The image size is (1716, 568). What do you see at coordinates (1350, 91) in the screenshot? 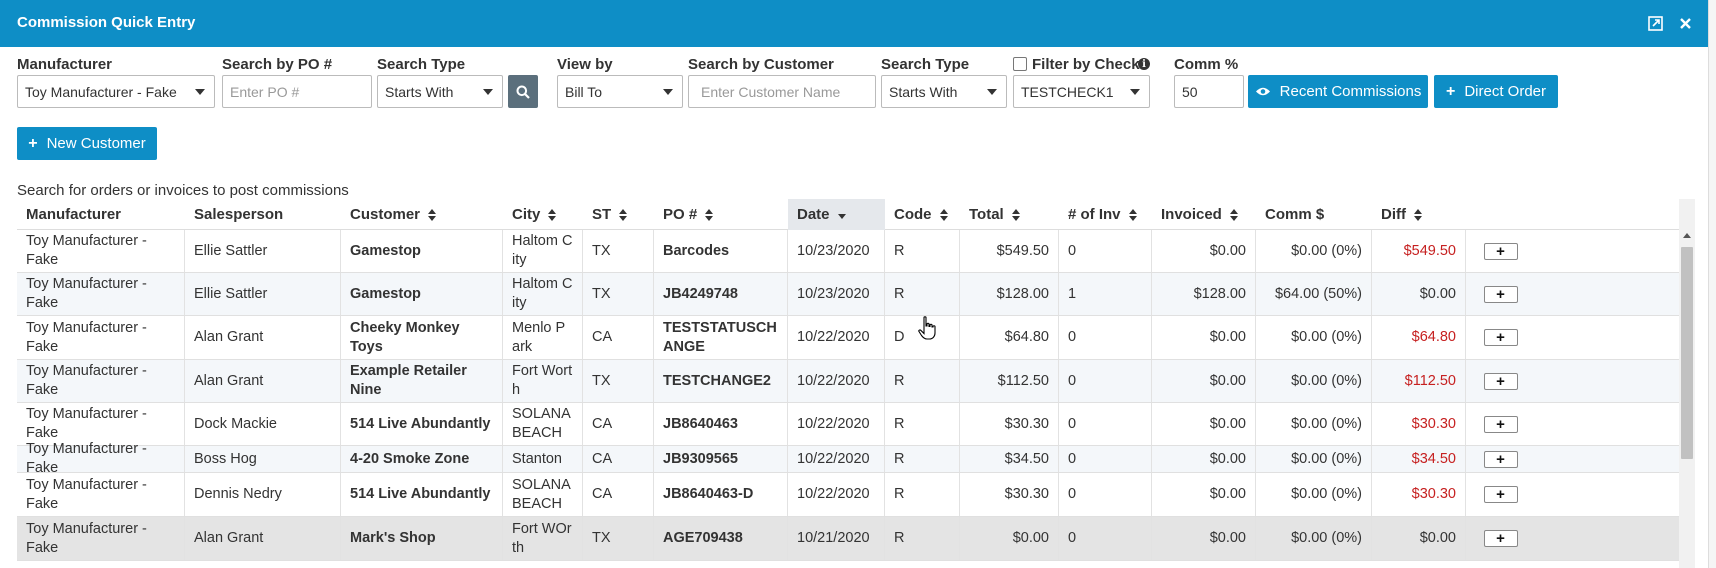
I see `recent-commissions-label: Recent Commissions` at bounding box center [1350, 91].